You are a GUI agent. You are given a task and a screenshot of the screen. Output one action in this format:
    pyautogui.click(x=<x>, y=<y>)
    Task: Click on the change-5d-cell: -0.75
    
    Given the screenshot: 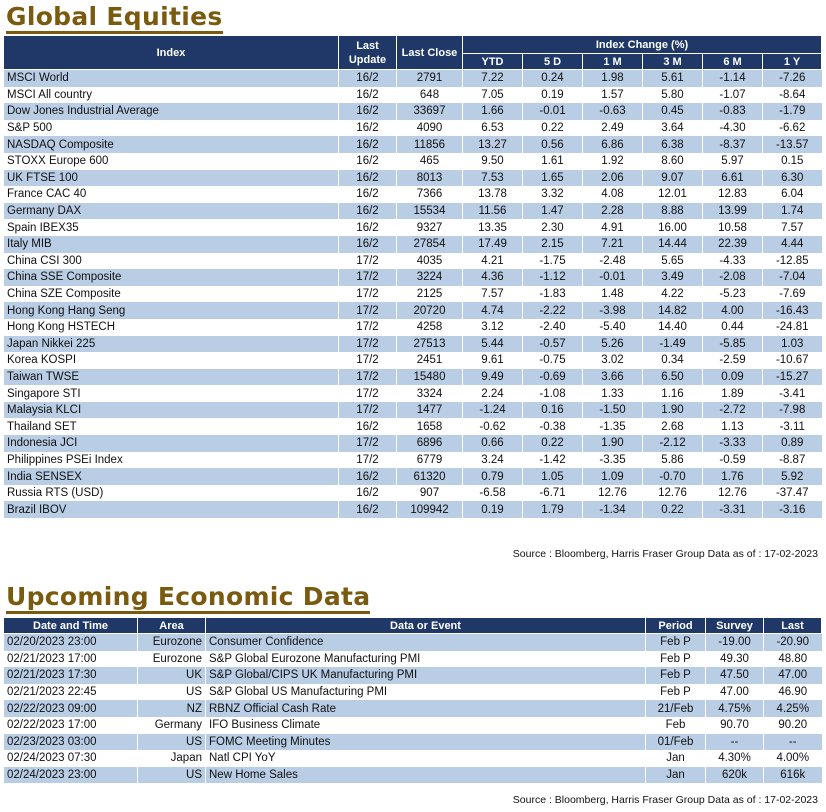 What is the action you would take?
    pyautogui.click(x=552, y=360)
    